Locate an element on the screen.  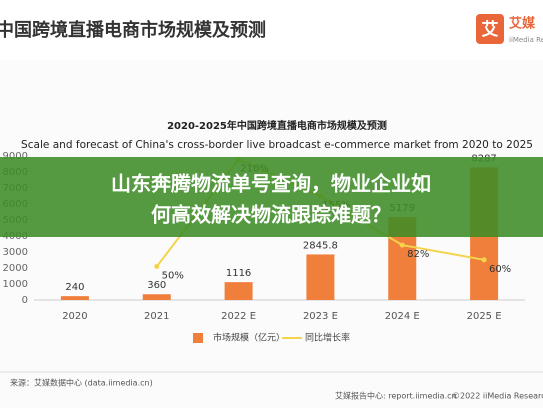
banner-line: 何高效解决物流跟踪难题？ is located at coordinates (271, 215).